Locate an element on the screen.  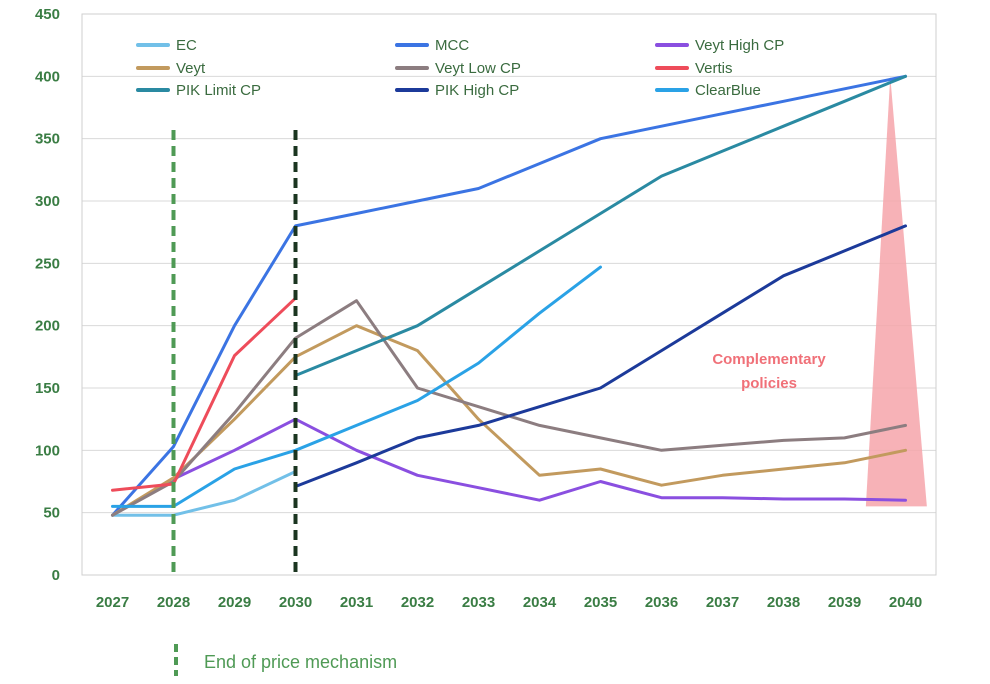
y-tick-label: 100 is located at coordinates (47, 450).